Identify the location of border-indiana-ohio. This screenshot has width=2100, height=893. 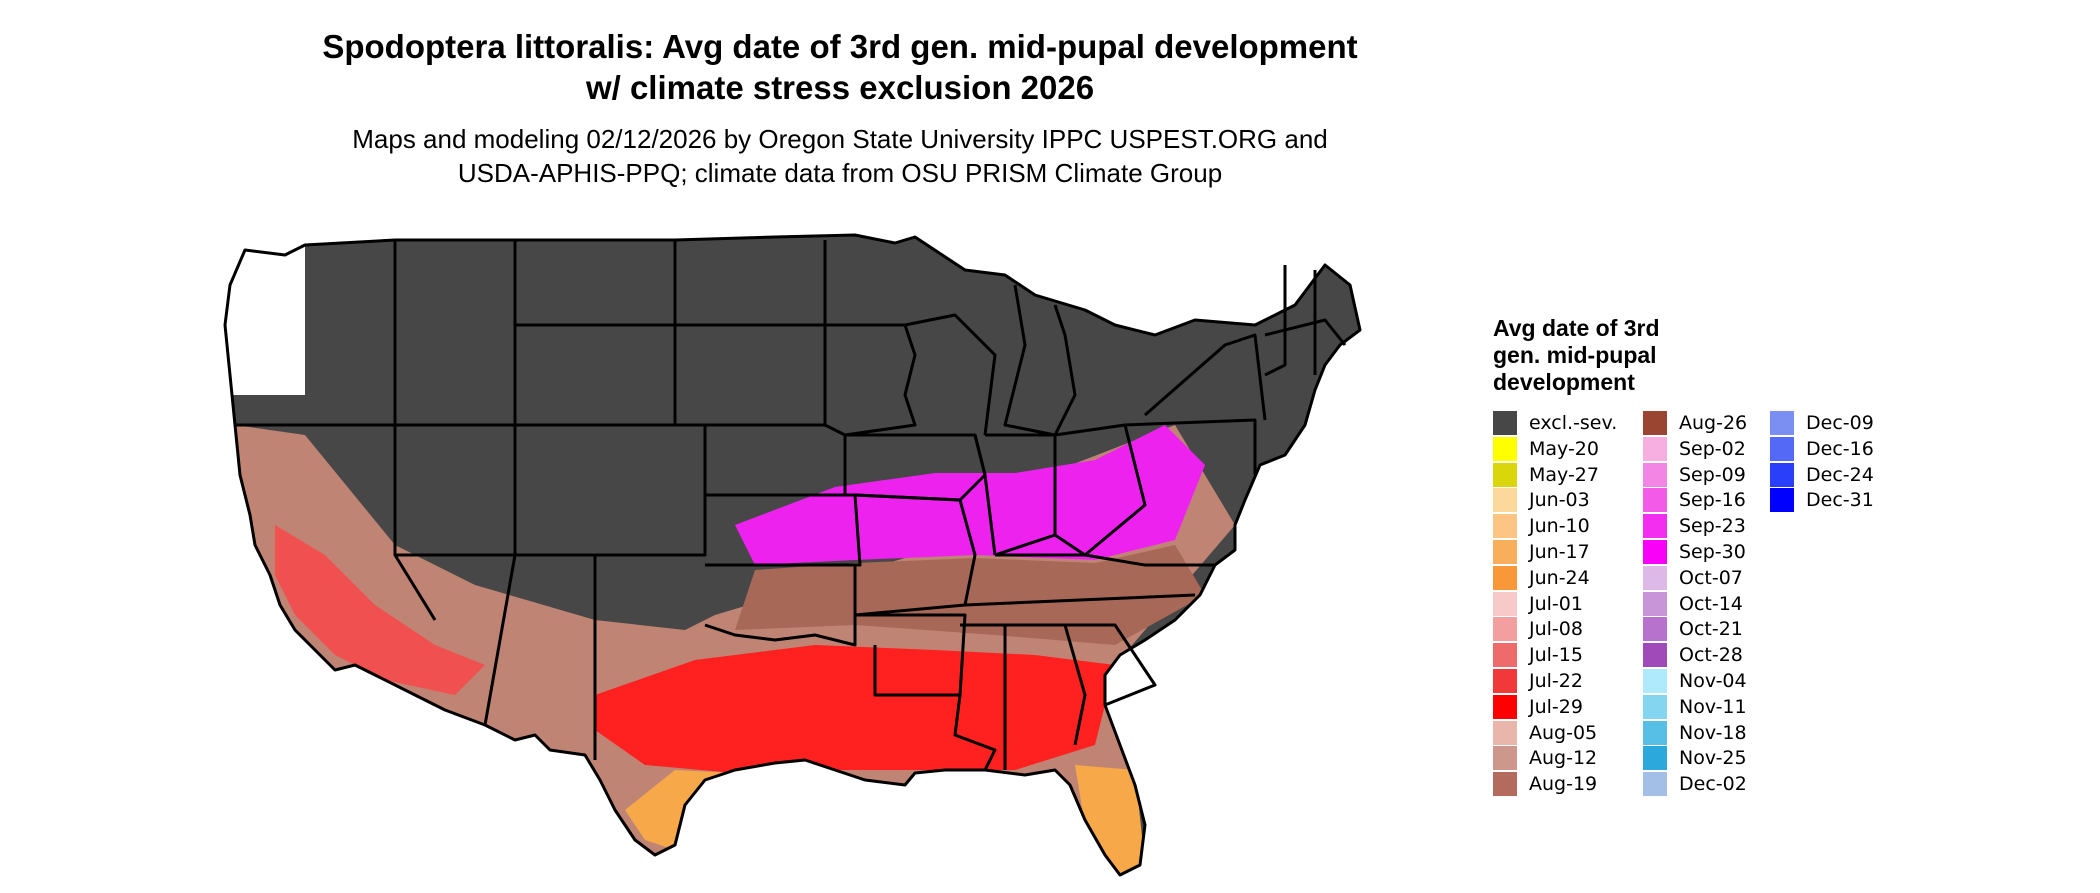
(1021, 495).